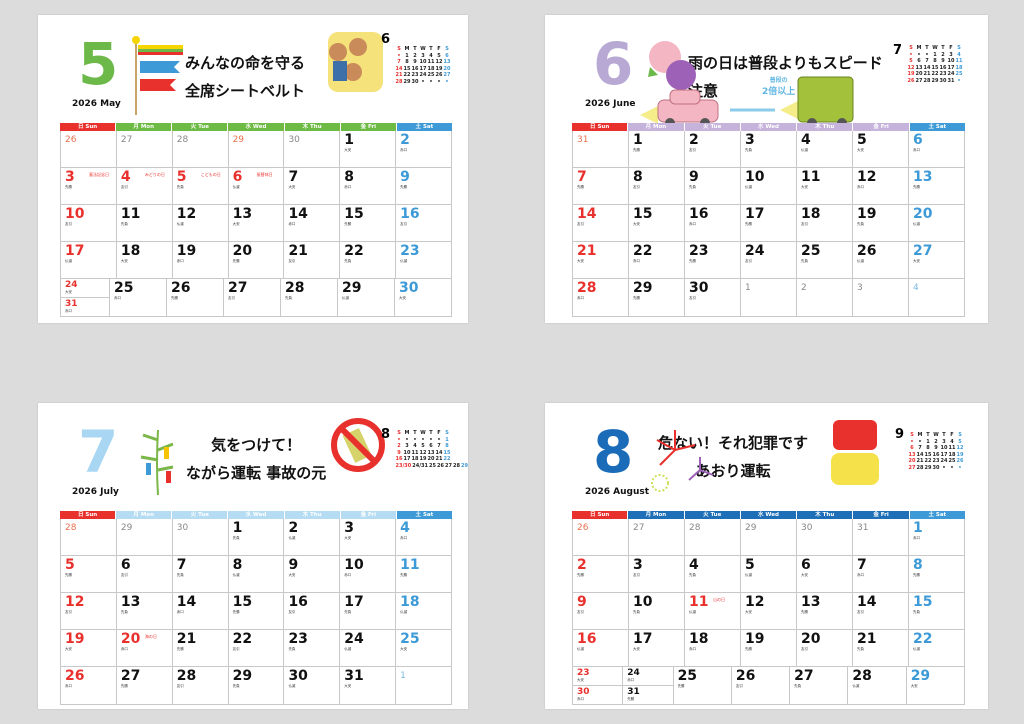 The image size is (1024, 724). I want to click on weekday-header-row: 日 Sun 月 Mon 火 Tue 水 Wed 木 Thu 金 Fri 土 Sat, so click(256, 515).